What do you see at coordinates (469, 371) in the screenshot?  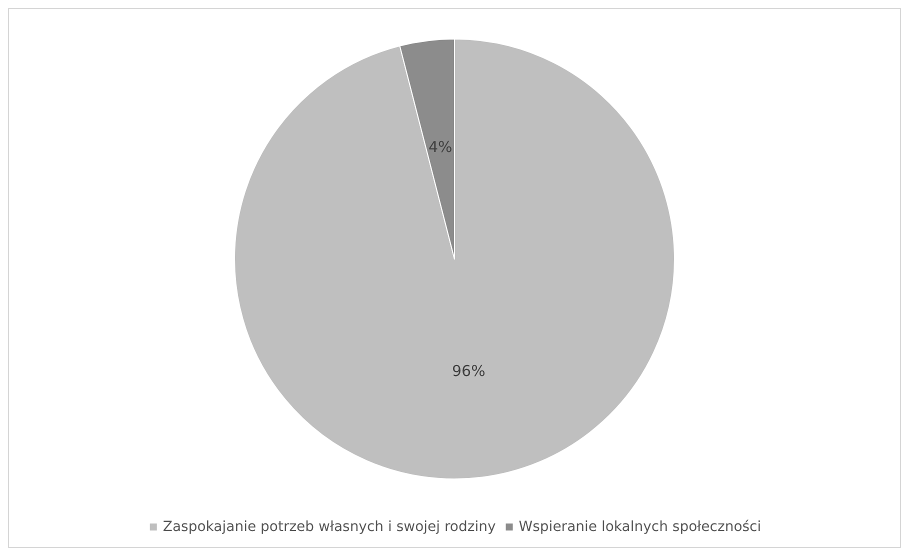 I see `data-label: 96%` at bounding box center [469, 371].